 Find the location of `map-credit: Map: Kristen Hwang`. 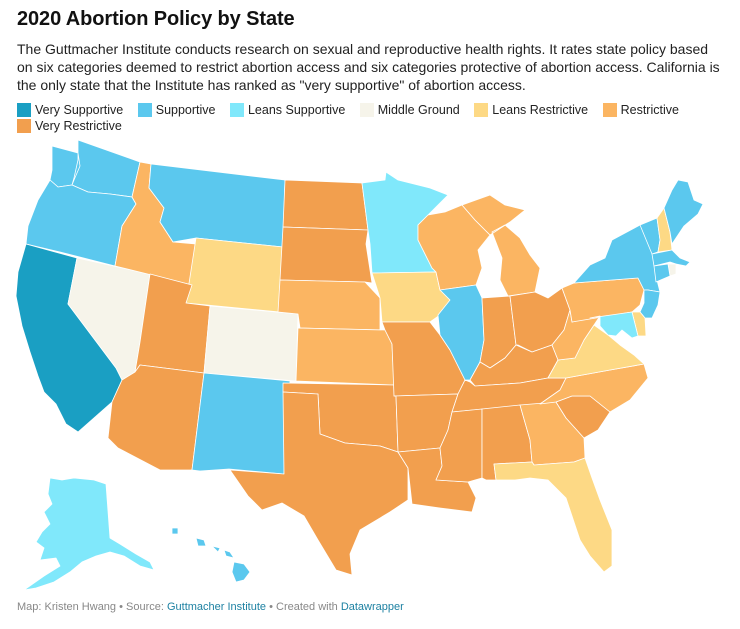

map-credit: Map: Kristen Hwang is located at coordinates (67, 607).